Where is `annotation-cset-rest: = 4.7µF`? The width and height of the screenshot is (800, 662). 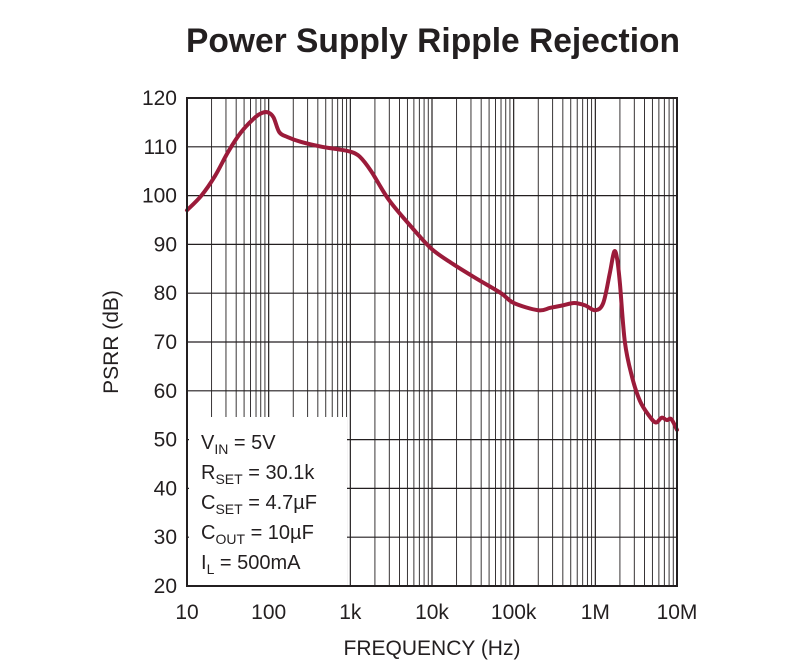 annotation-cset-rest: = 4.7µF is located at coordinates (280, 503).